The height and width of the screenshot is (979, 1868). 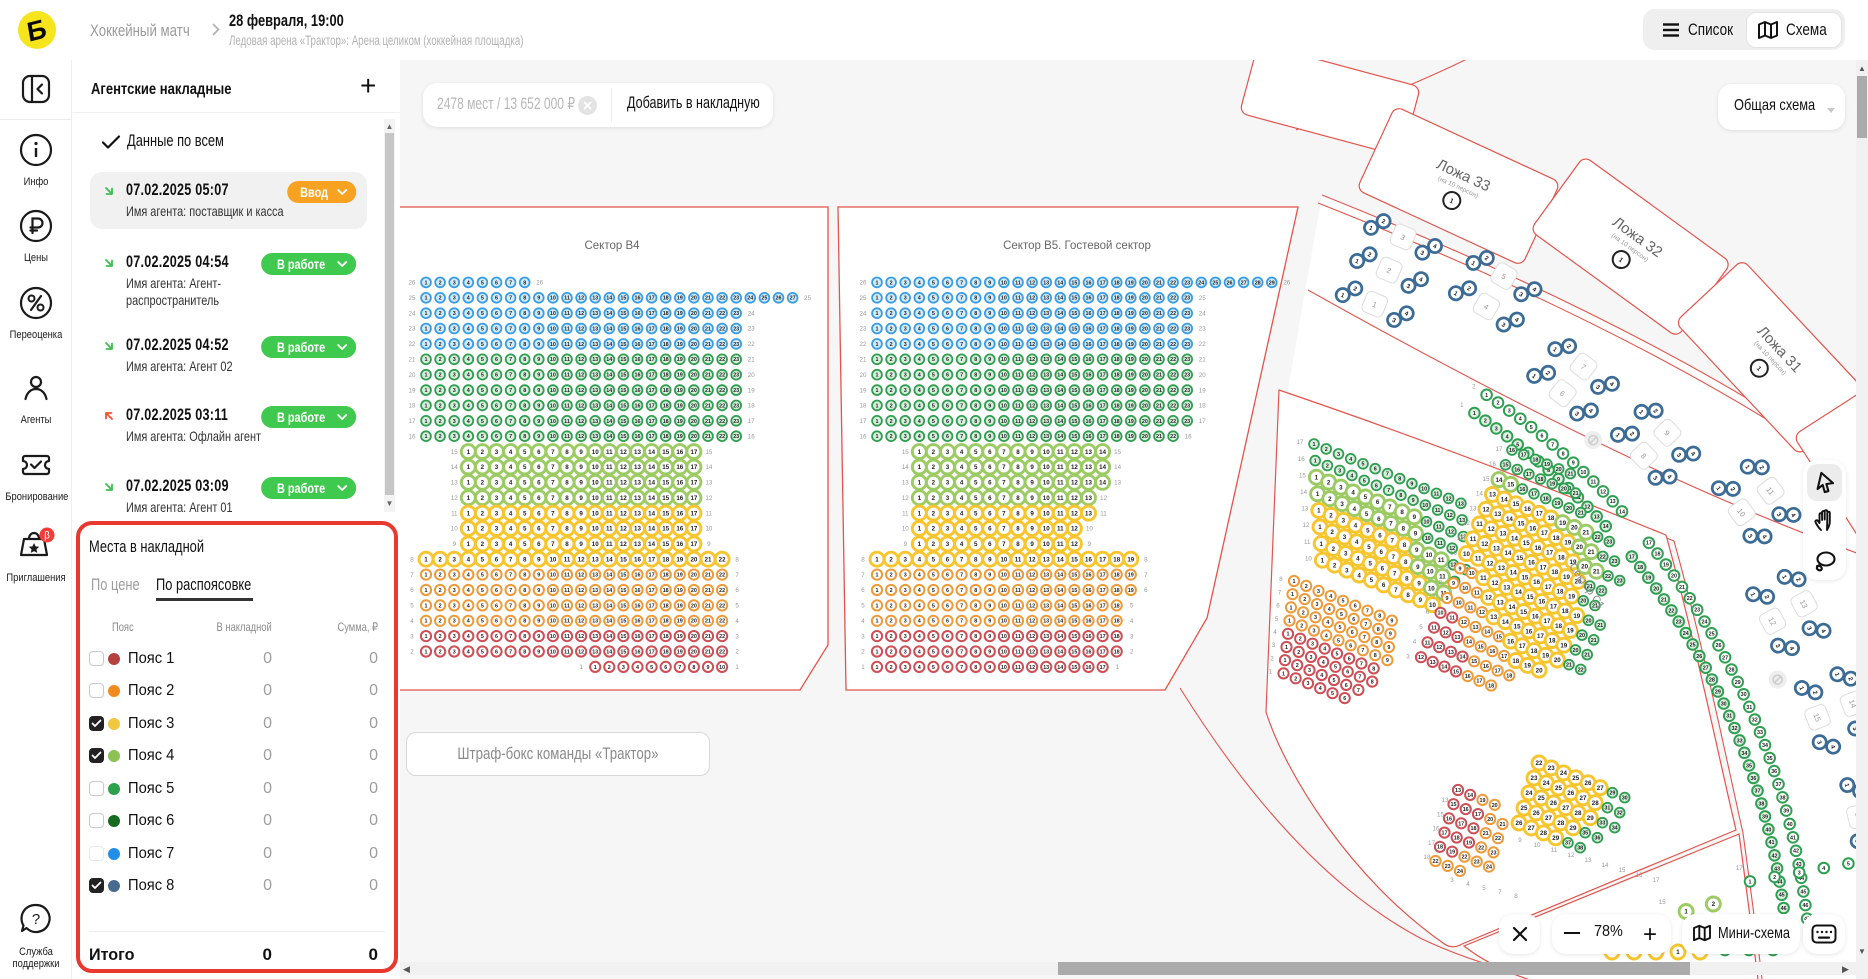 I want to click on svg-text: 18, so click(x=1509, y=676).